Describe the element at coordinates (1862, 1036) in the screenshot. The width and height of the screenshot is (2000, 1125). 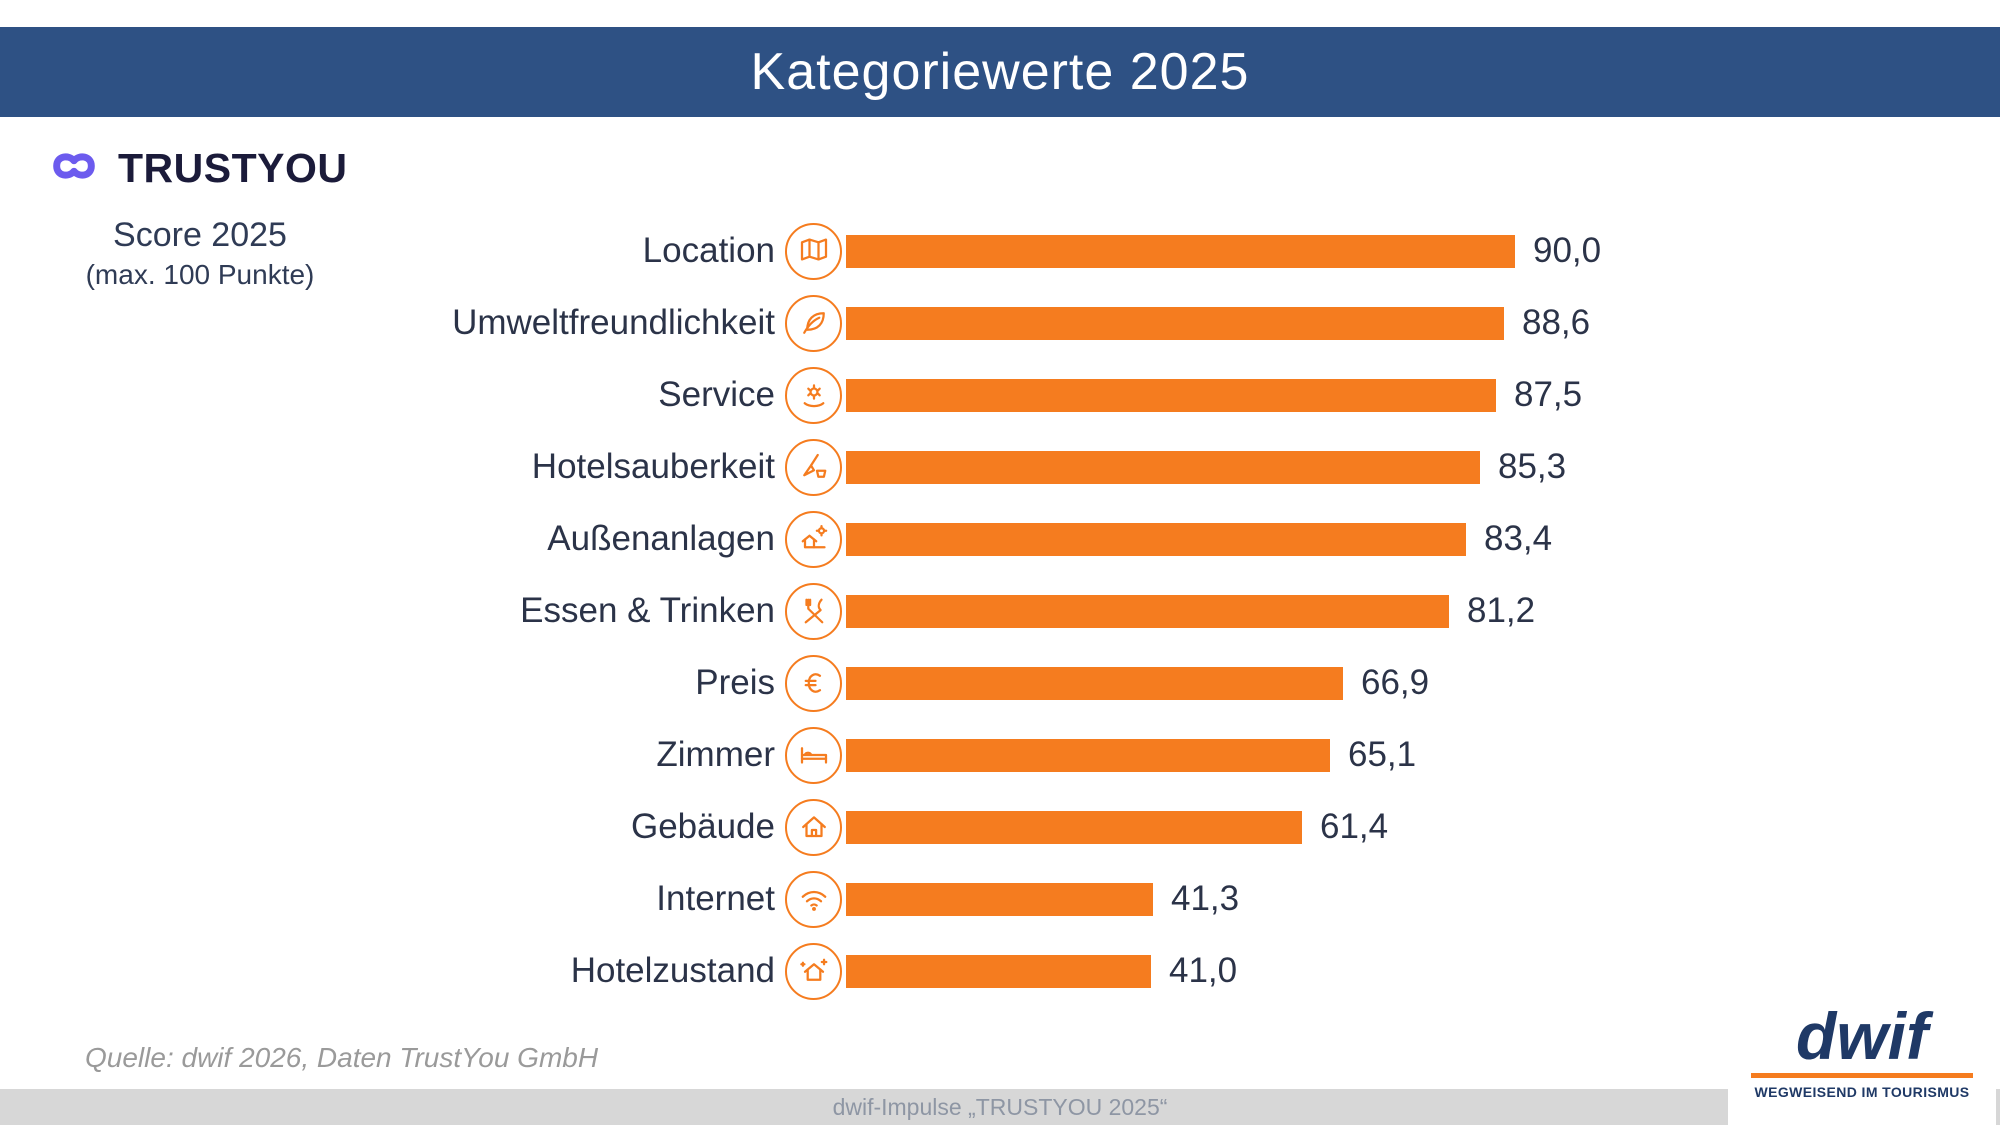
I see `dwif-wordmark: dwif` at that location.